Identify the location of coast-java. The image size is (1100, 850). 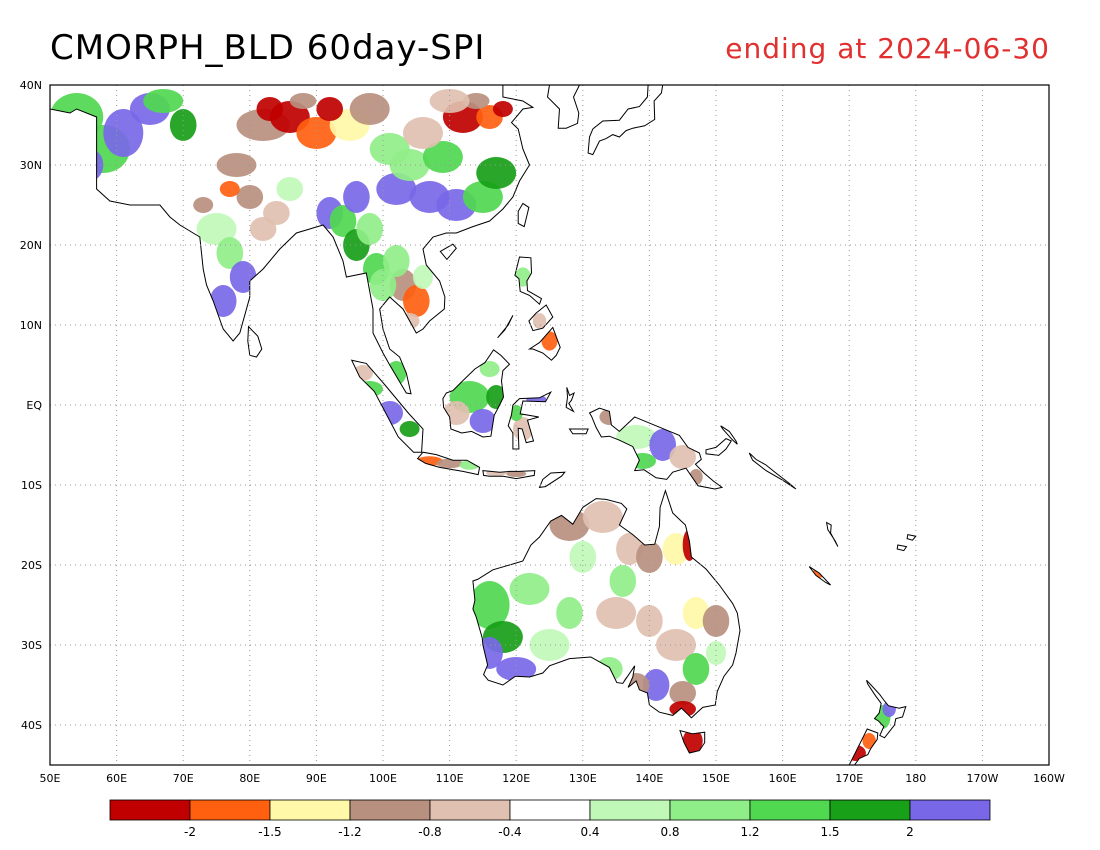
(448, 463).